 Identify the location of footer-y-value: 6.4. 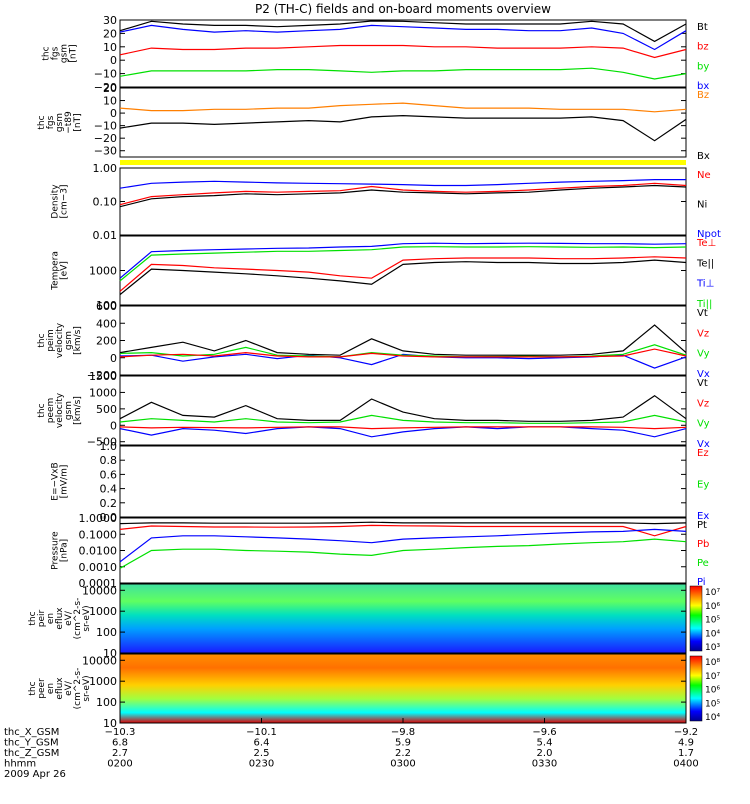
(262, 743).